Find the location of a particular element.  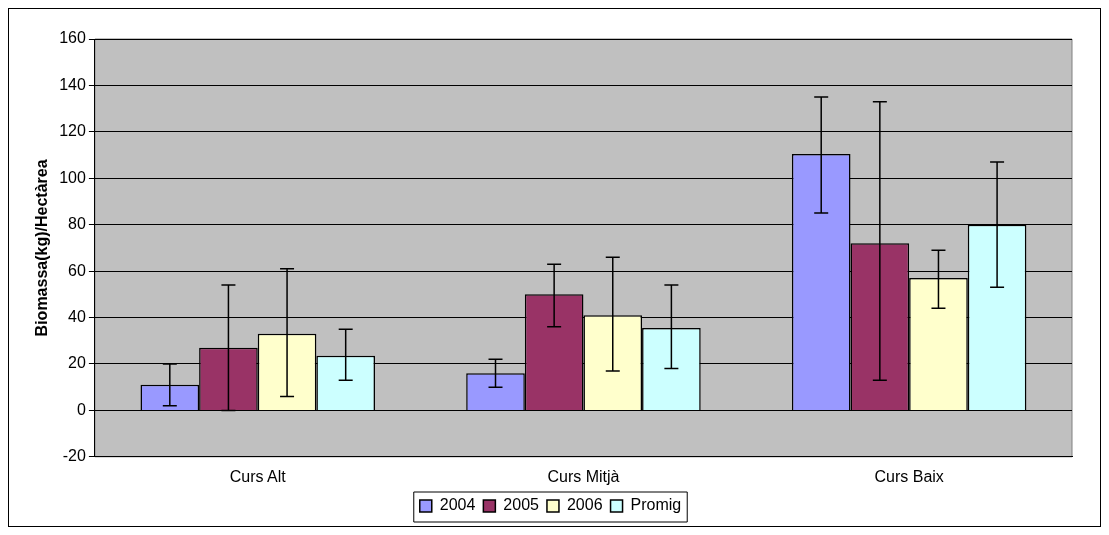

y-tick-label: 140 is located at coordinates (72, 84).